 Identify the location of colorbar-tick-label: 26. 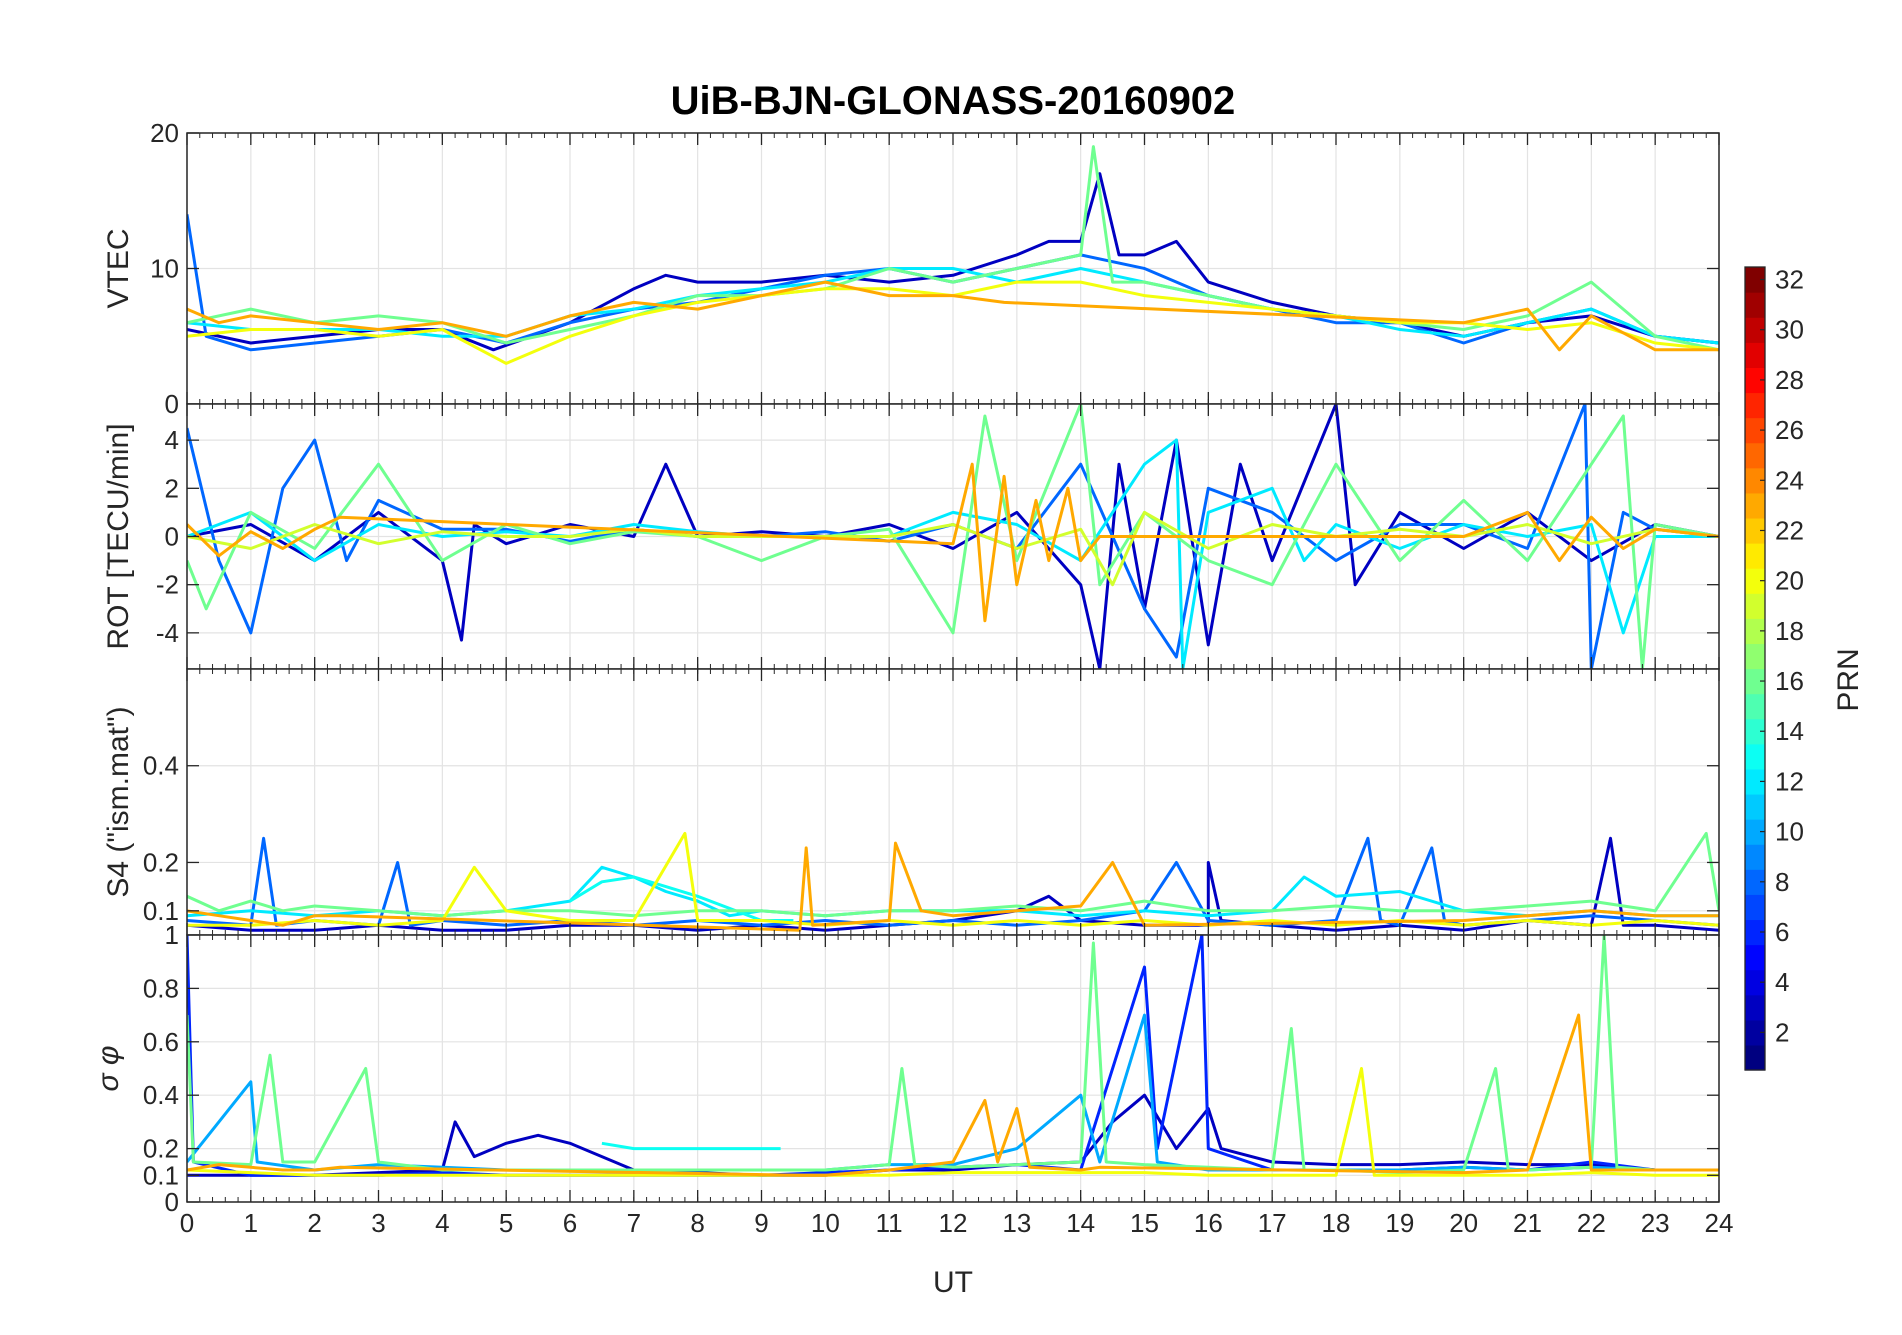
(1789, 430).